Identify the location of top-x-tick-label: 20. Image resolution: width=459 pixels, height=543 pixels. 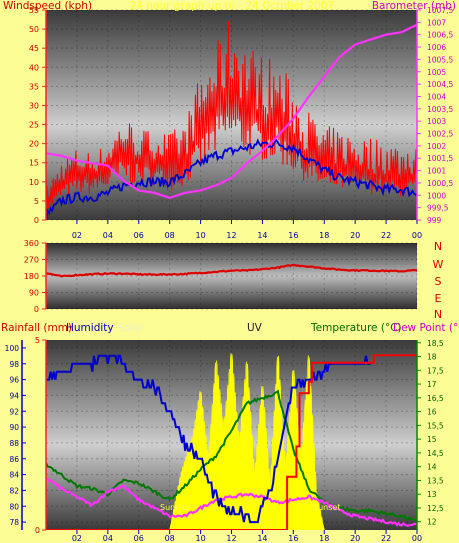
(355, 235).